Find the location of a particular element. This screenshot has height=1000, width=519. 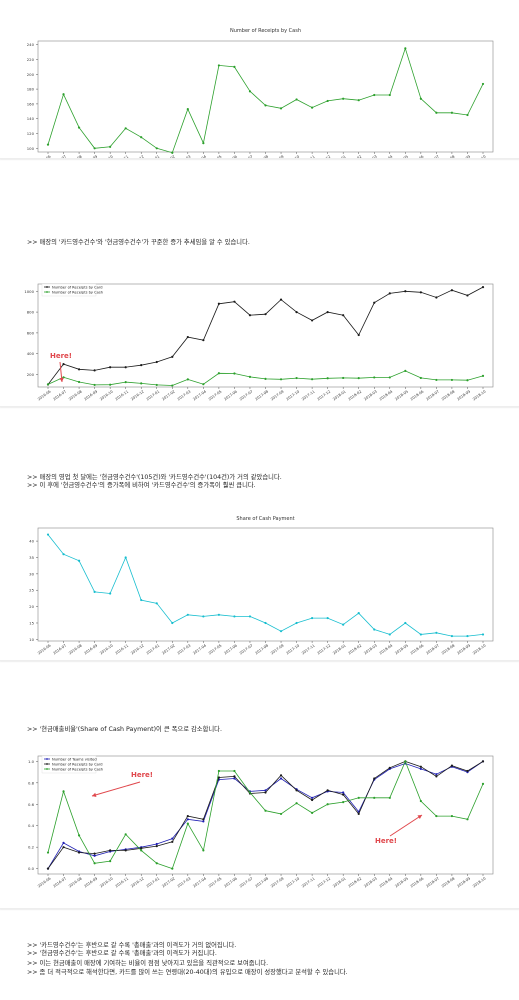

y-tick-label: 0.8 is located at coordinates (31, 782).